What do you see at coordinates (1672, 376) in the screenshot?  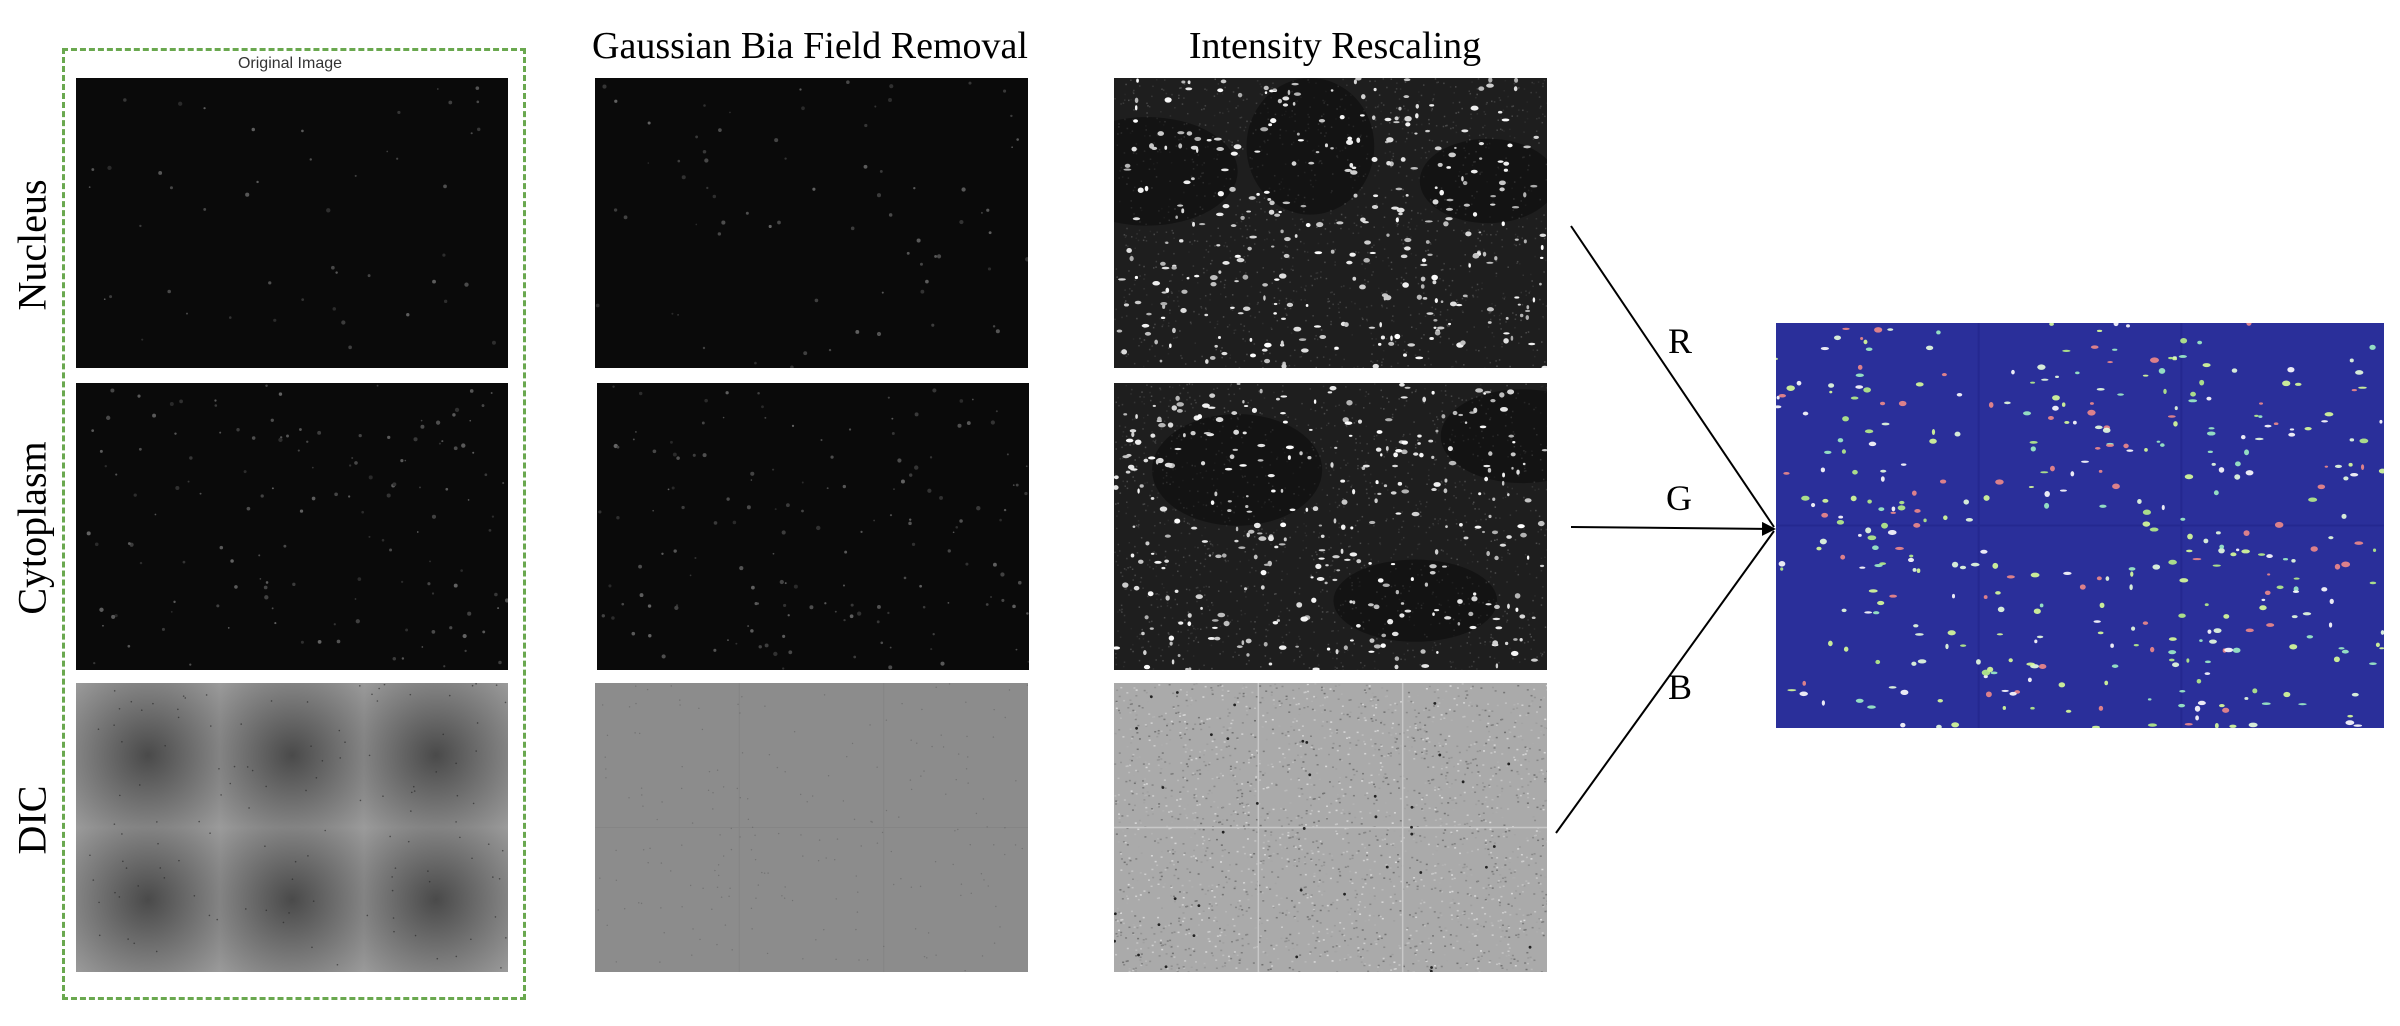 I see `arrow-r` at bounding box center [1672, 376].